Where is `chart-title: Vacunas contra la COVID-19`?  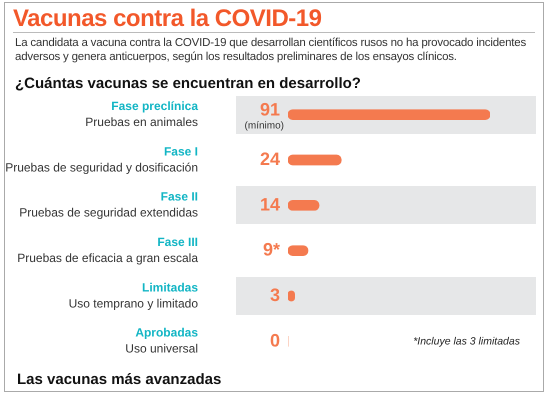 chart-title: Vacunas contra la COVID-19 is located at coordinates (167, 19).